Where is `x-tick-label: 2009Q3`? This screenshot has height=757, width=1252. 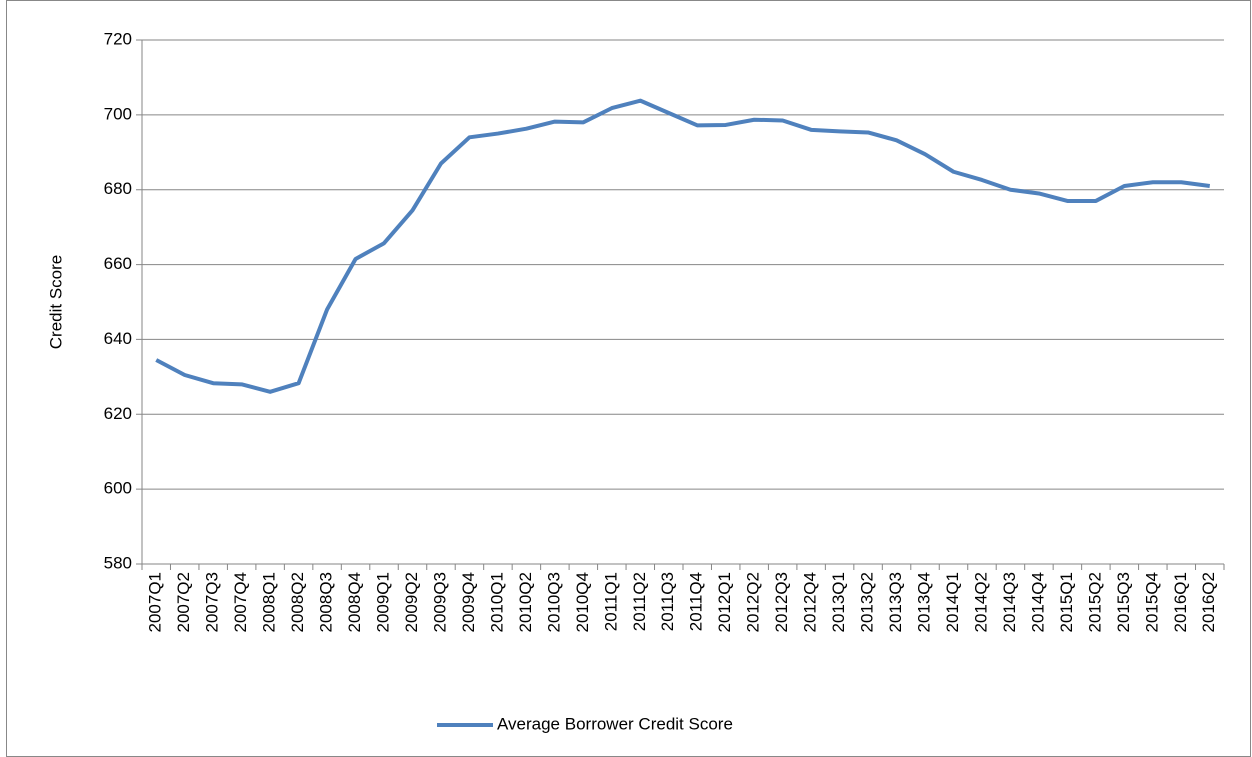
x-tick-label: 2009Q3 is located at coordinates (439, 602).